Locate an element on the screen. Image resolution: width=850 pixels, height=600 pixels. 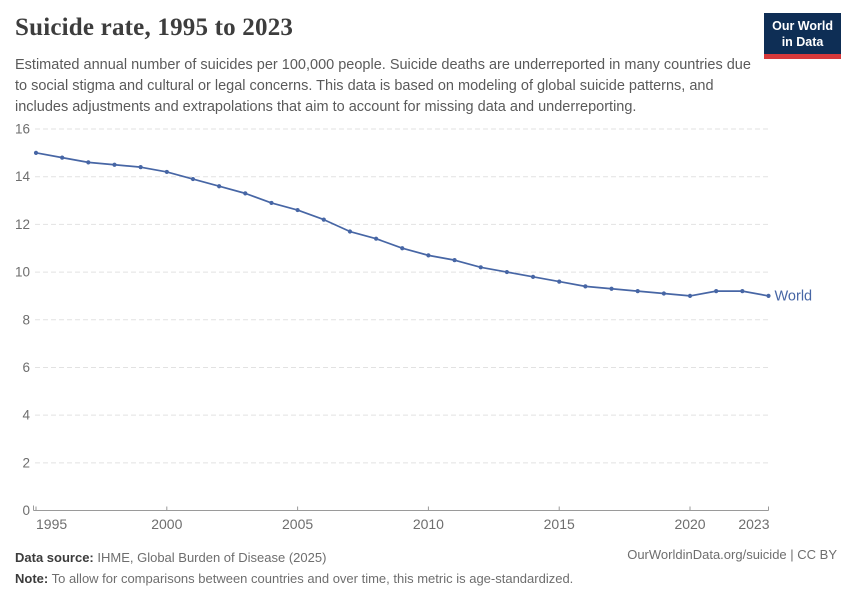
x-tick-label: 2000 is located at coordinates (166, 524).